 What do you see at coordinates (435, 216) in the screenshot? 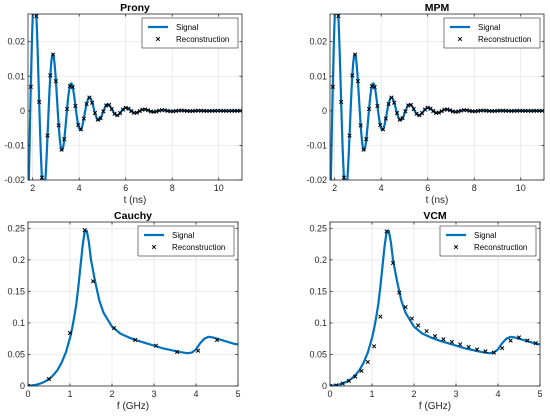
I see `panel-title: VCM` at bounding box center [435, 216].